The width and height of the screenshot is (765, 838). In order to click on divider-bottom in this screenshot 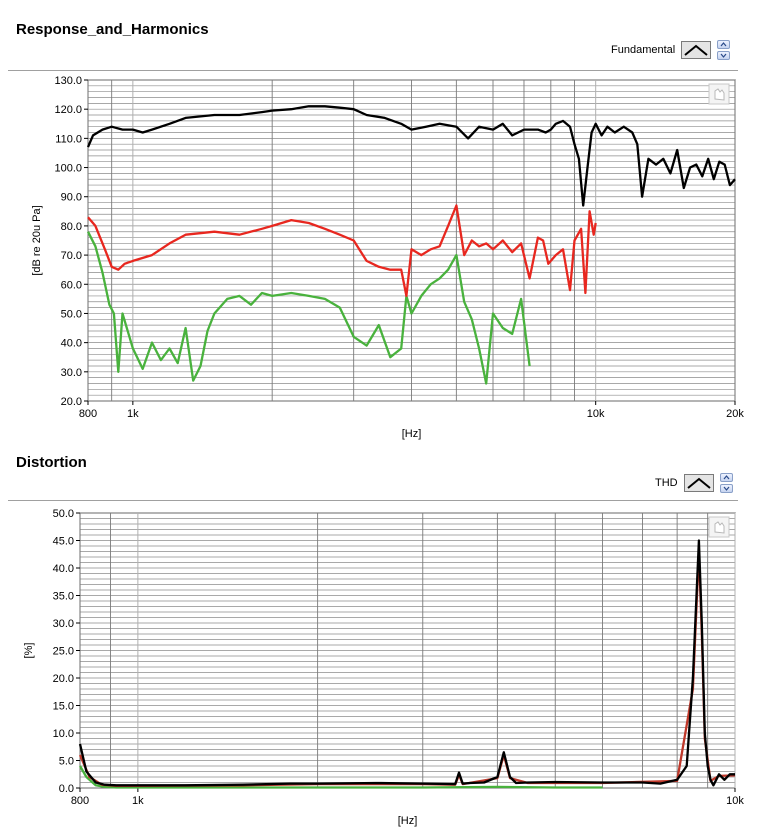, I will do `click(373, 500)`.